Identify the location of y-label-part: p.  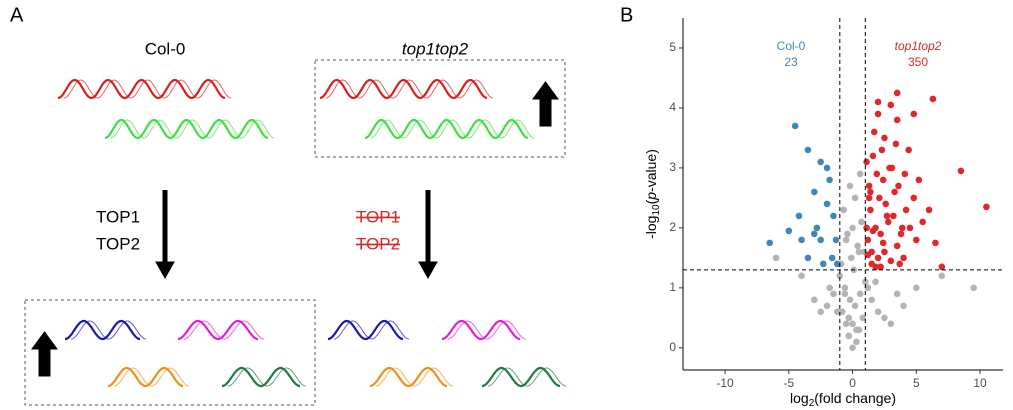
(651, 196).